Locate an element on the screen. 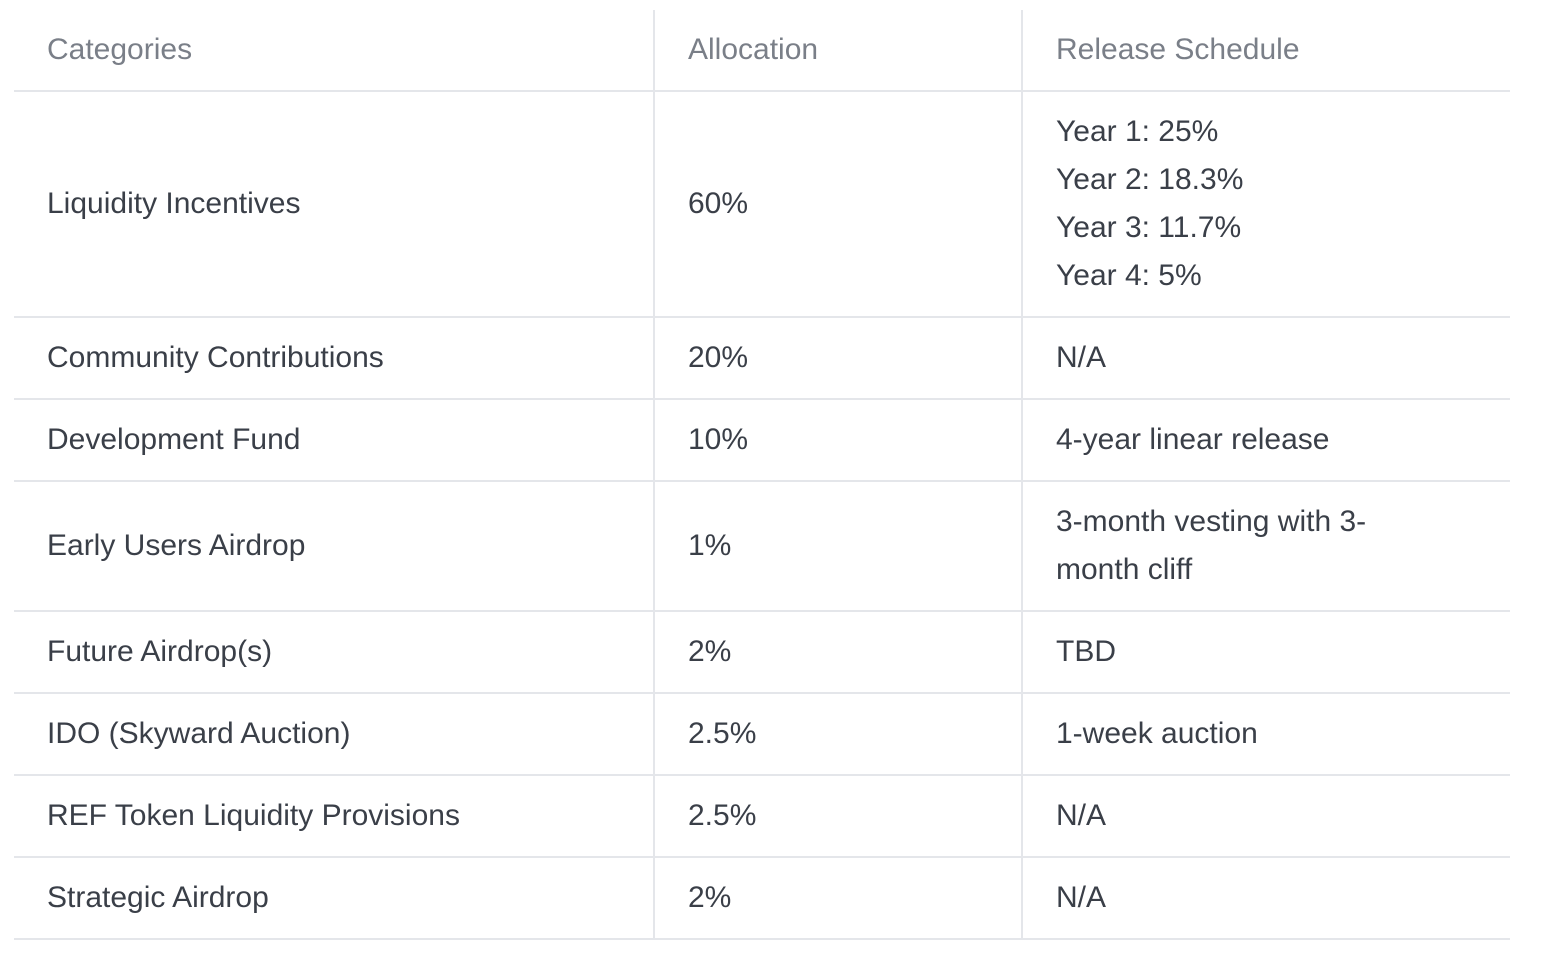 The image size is (1552, 974). release-schedule-cell: 4-year linear release is located at coordinates (1265, 440).